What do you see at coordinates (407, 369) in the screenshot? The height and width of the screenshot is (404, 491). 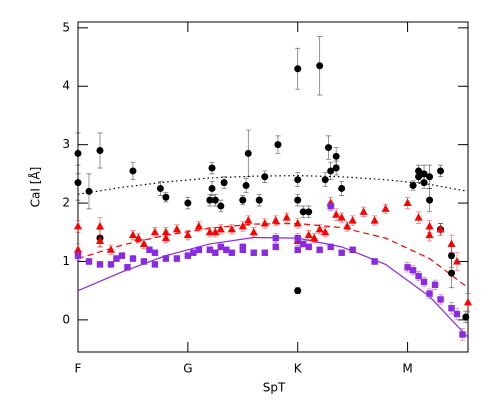 I see `x-tick-label: M` at bounding box center [407, 369].